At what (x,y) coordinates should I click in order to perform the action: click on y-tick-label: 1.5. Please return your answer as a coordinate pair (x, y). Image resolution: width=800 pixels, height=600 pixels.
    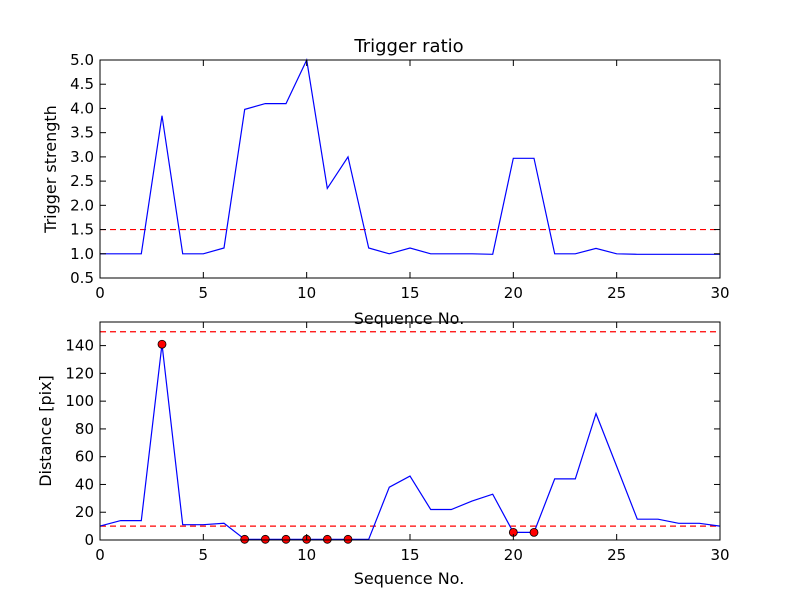
    Looking at the image, I should click on (82, 230).